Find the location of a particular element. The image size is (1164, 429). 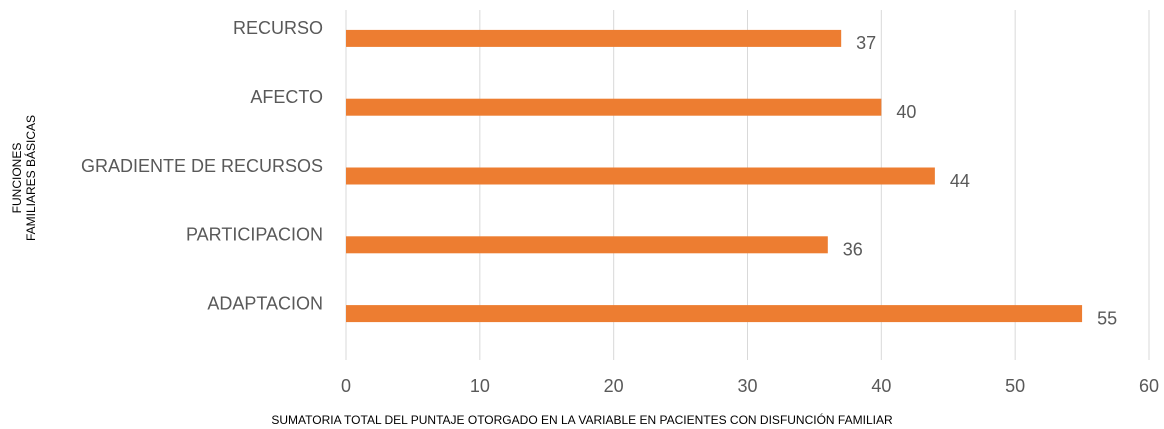

x-tick-label: 30 is located at coordinates (747, 386).